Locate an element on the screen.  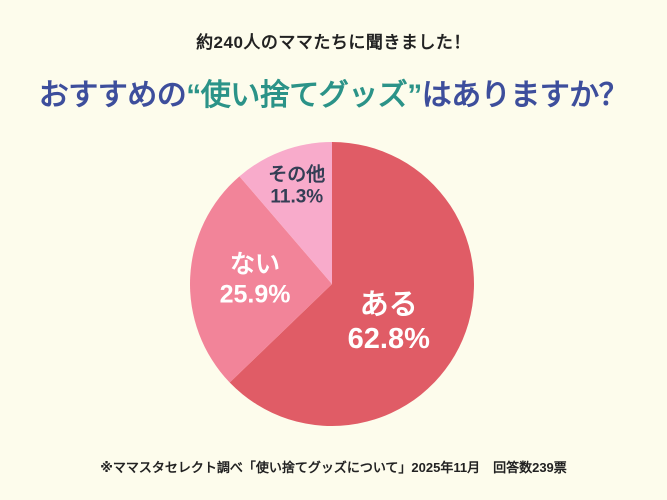
title-segment-main-1: おすすめの is located at coordinates (112, 95).